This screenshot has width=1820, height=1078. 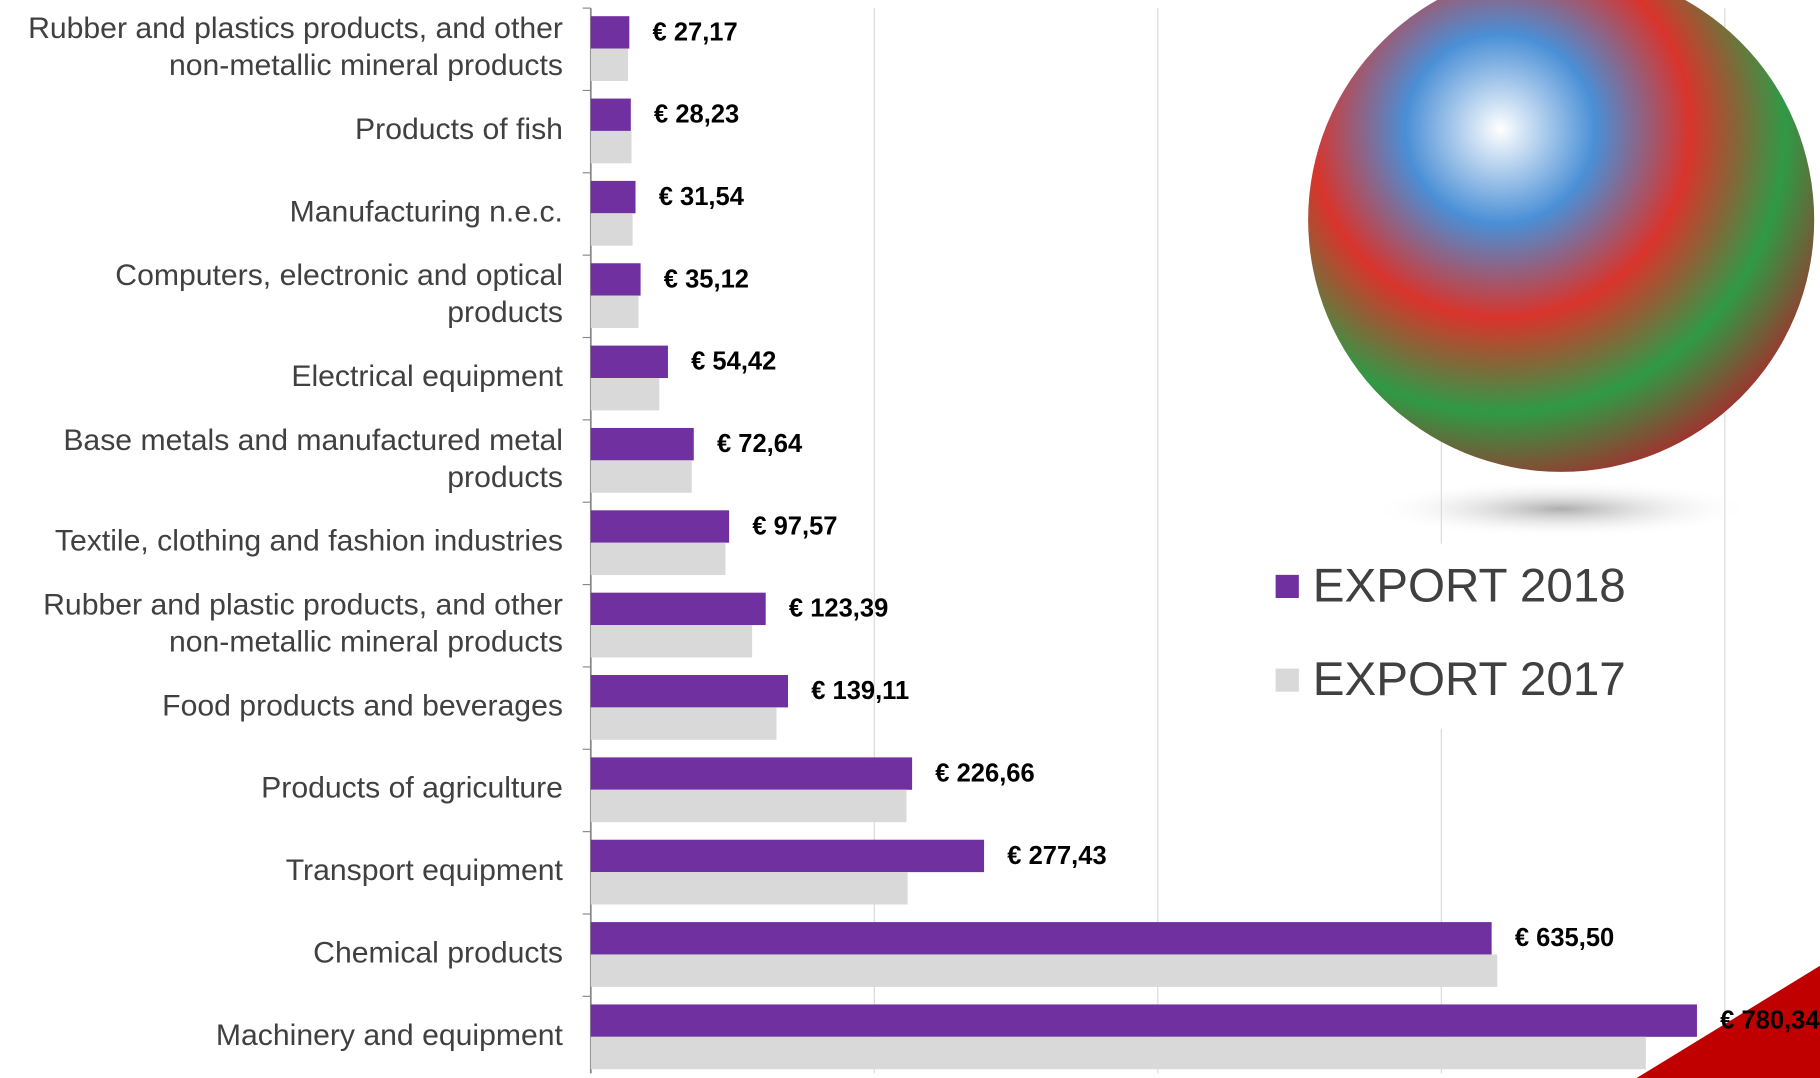 I want to click on value-label: € 97,57, so click(x=794, y=526).